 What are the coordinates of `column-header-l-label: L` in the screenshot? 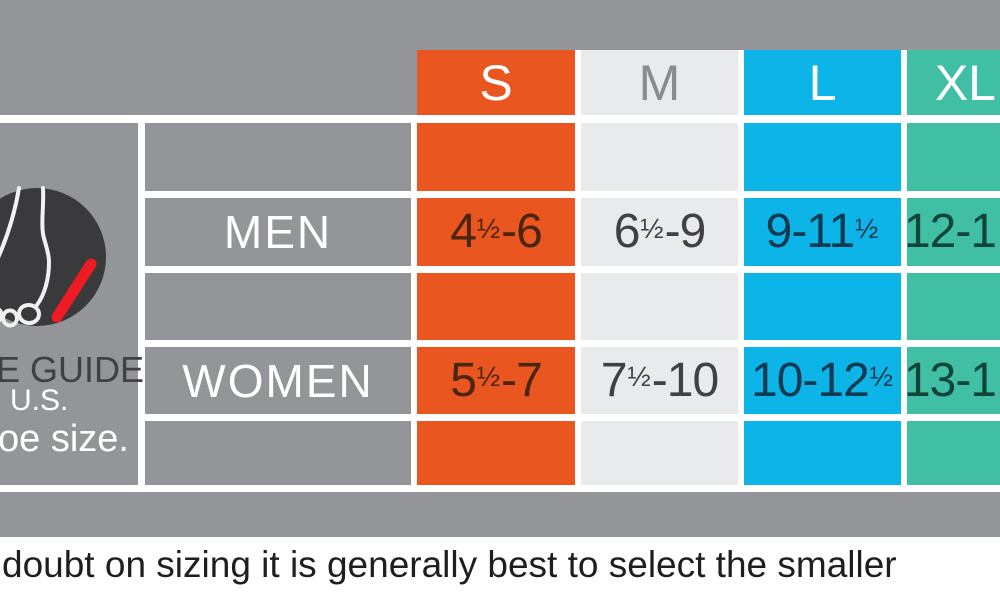 It's located at (822, 82).